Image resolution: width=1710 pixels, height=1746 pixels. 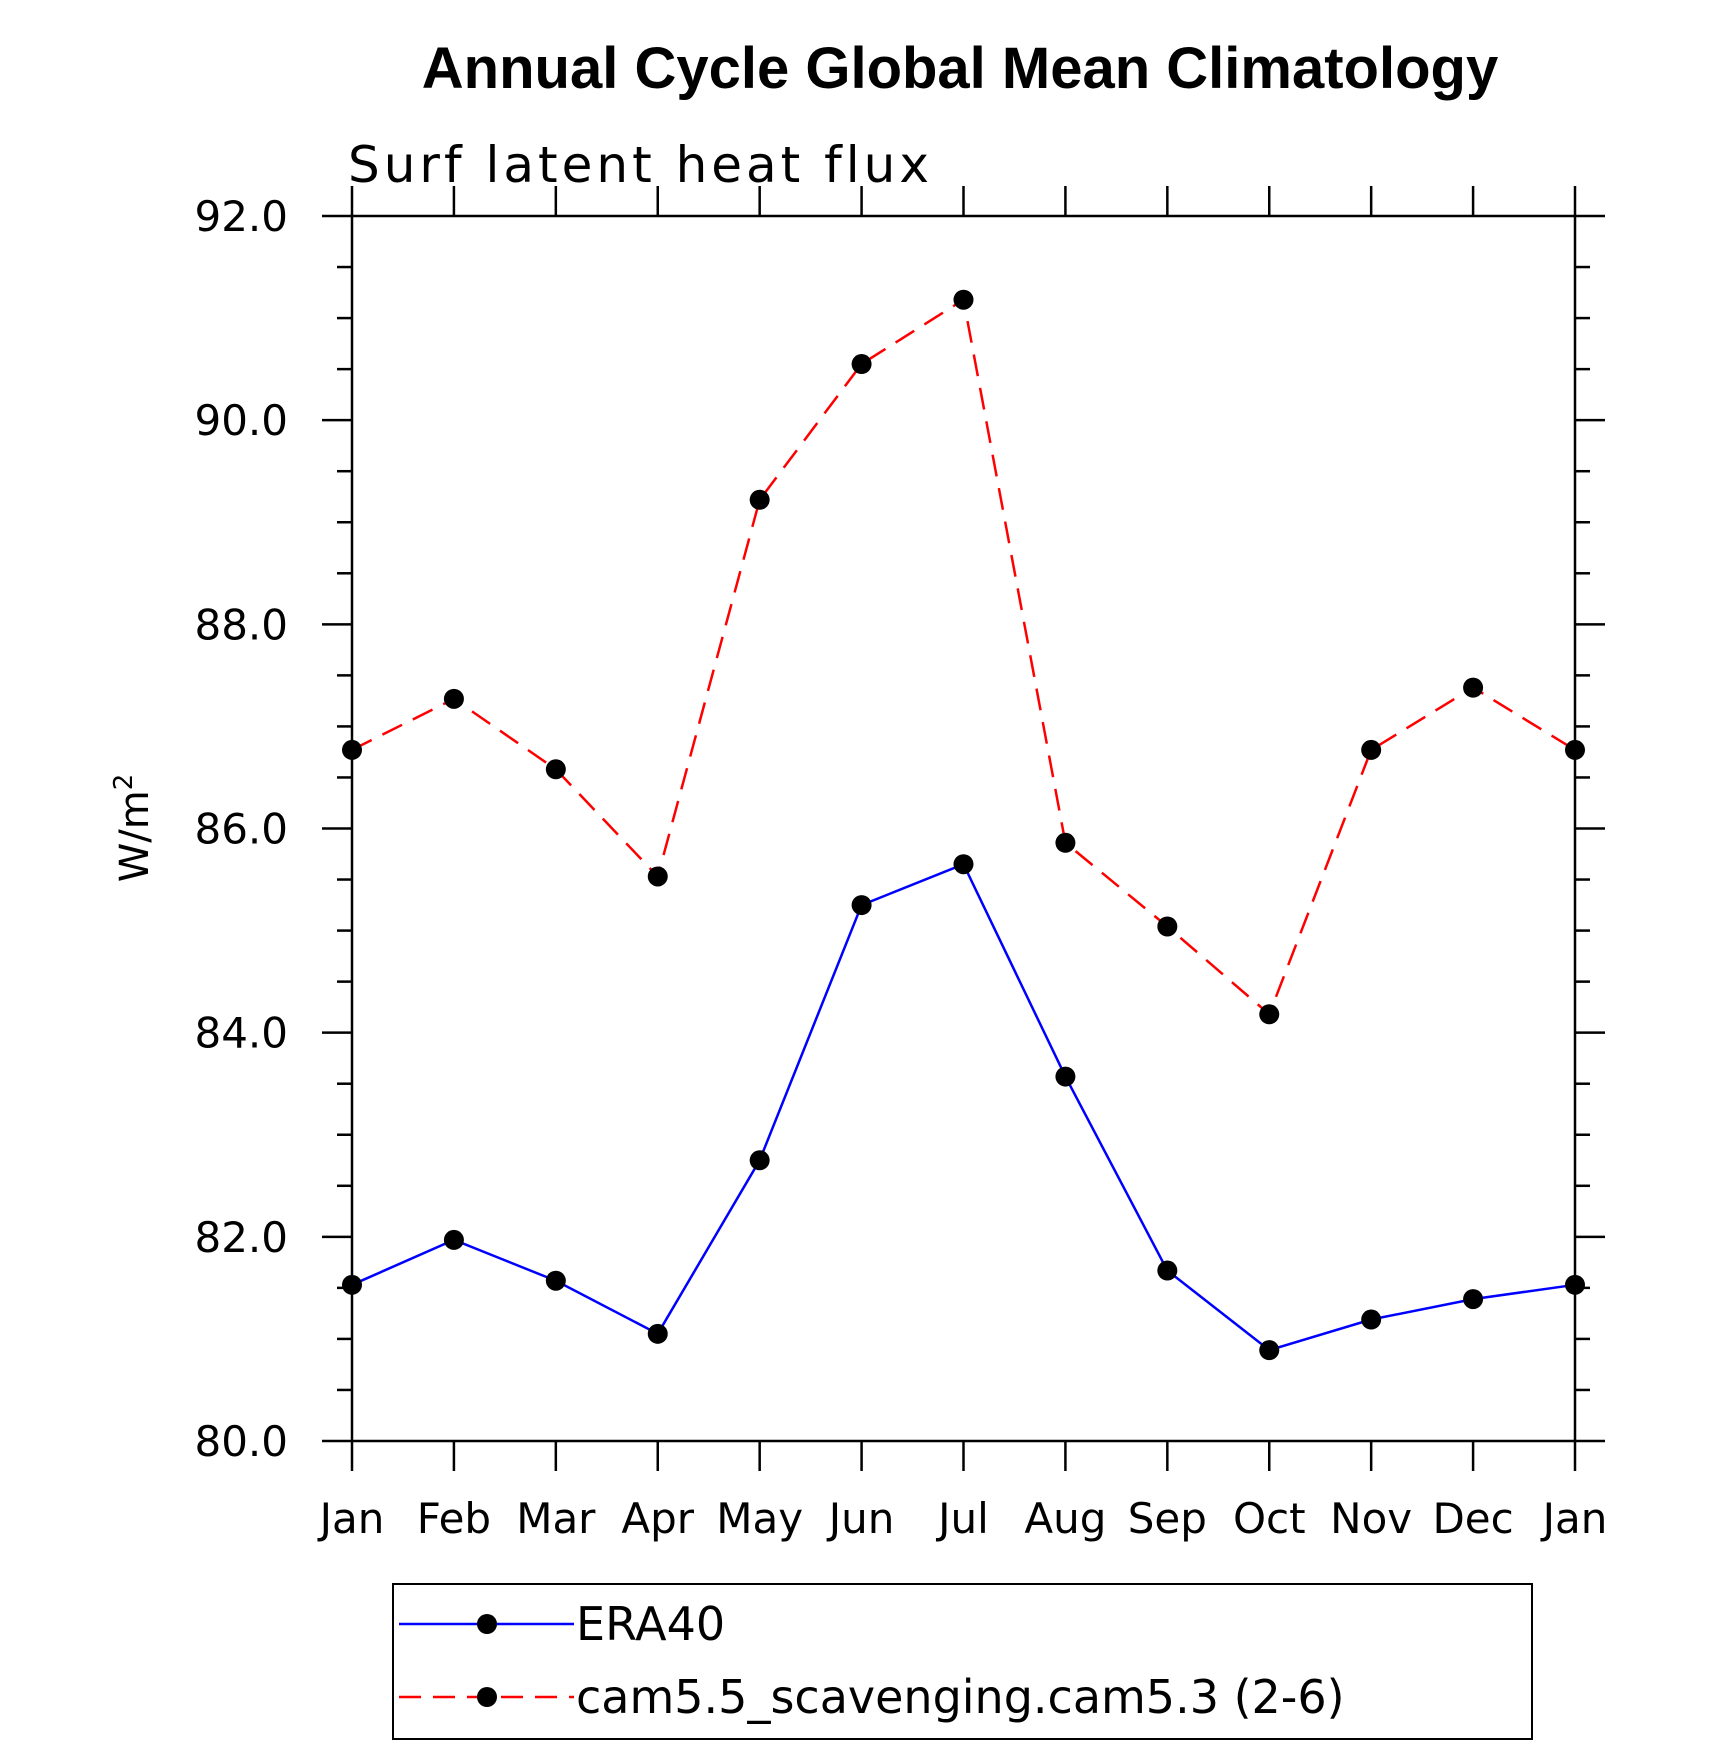 What do you see at coordinates (135, 836) in the screenshot?
I see `y-axis-label-text: W/m` at bounding box center [135, 836].